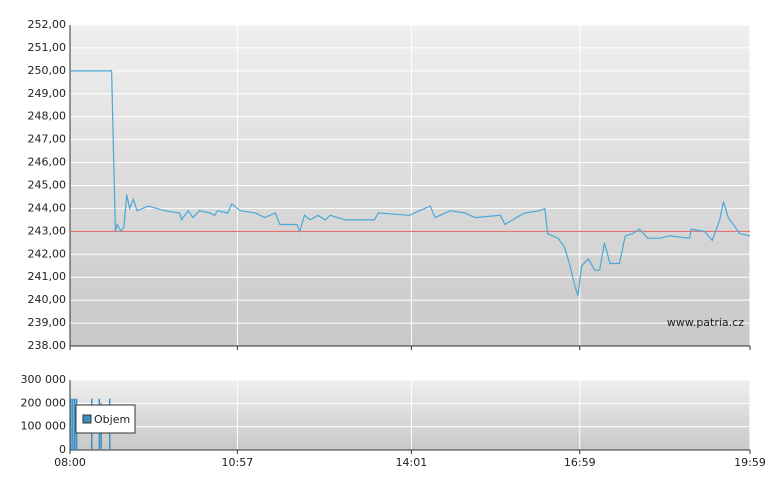  I want to click on y-tick-label: 244,00, so click(47, 207).